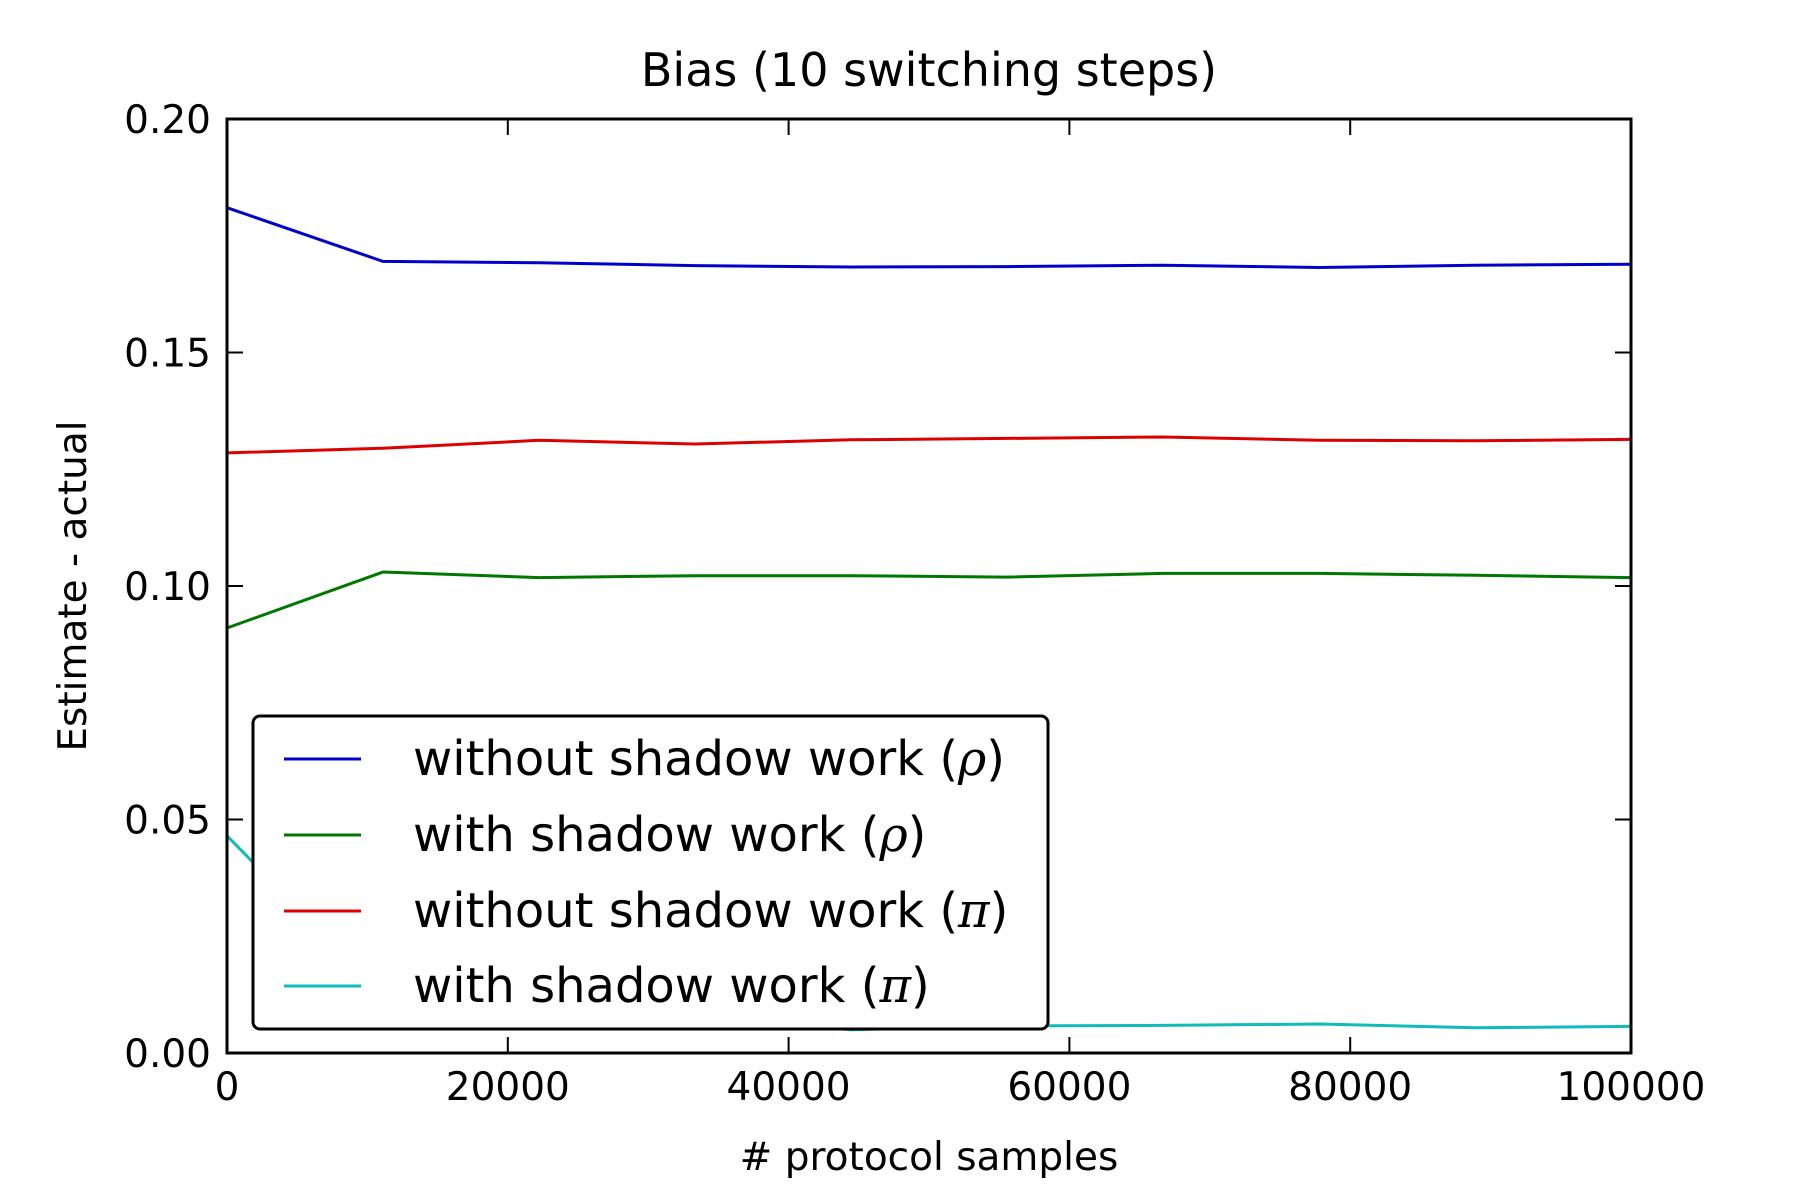 This screenshot has width=1800, height=1200. Describe the element at coordinates (671, 986) in the screenshot. I see `legend-label-with-shadow-work-pi: with shadow work (π)` at that location.